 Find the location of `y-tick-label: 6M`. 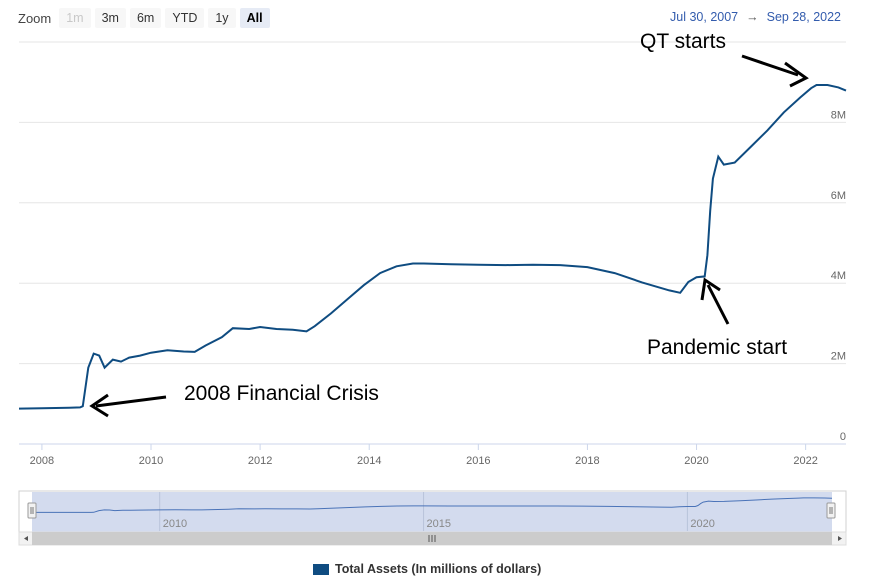

y-tick-label: 6M is located at coordinates (838, 196).